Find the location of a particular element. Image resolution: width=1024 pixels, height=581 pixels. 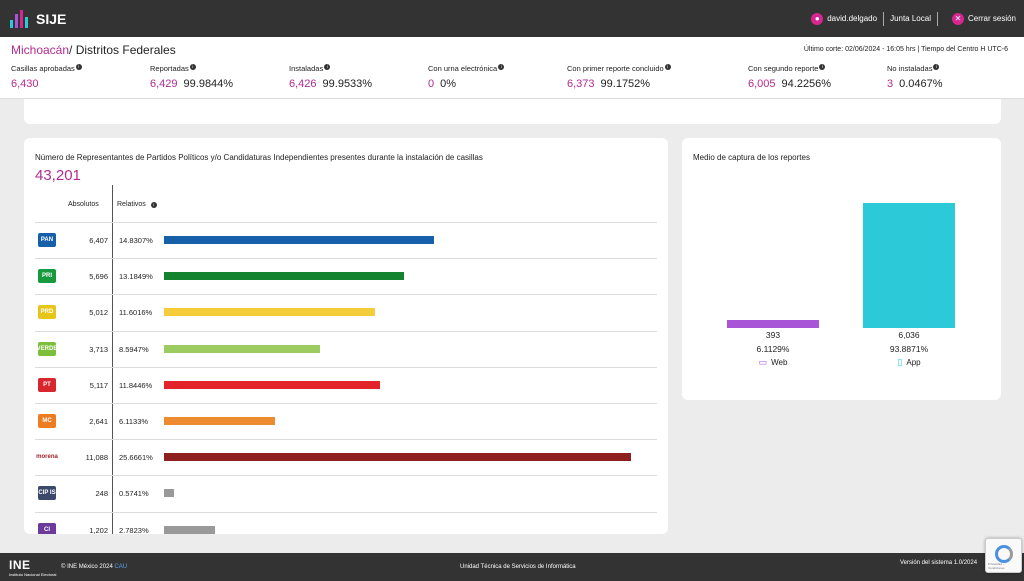

absolute-value: 3,713 is located at coordinates (98, 349).